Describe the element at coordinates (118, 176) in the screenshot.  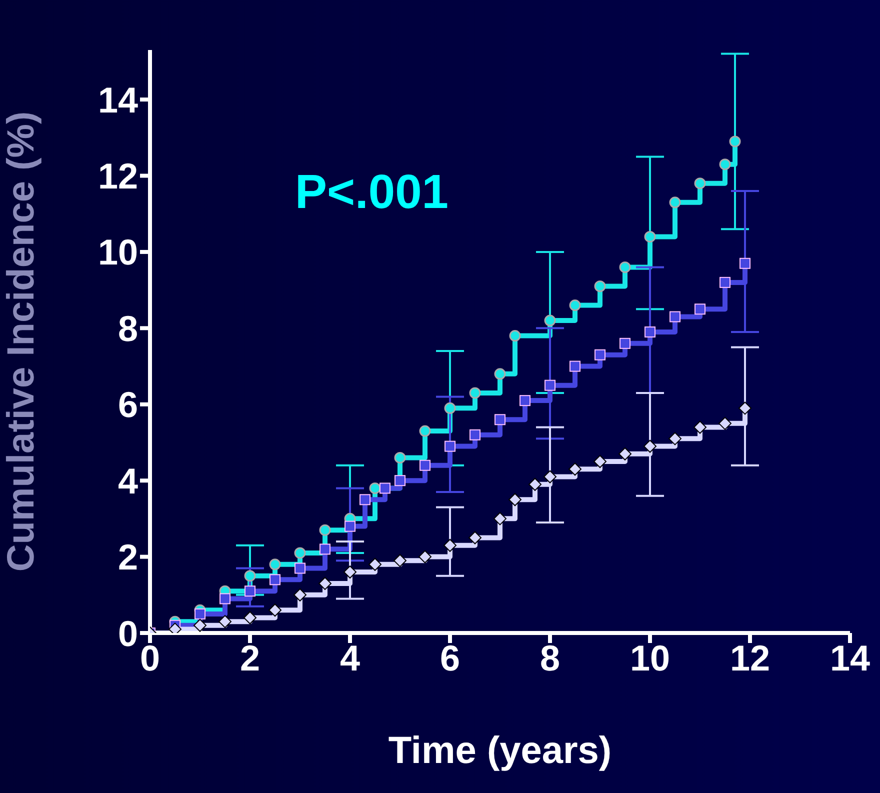
I see `y-tick-label: 12` at that location.